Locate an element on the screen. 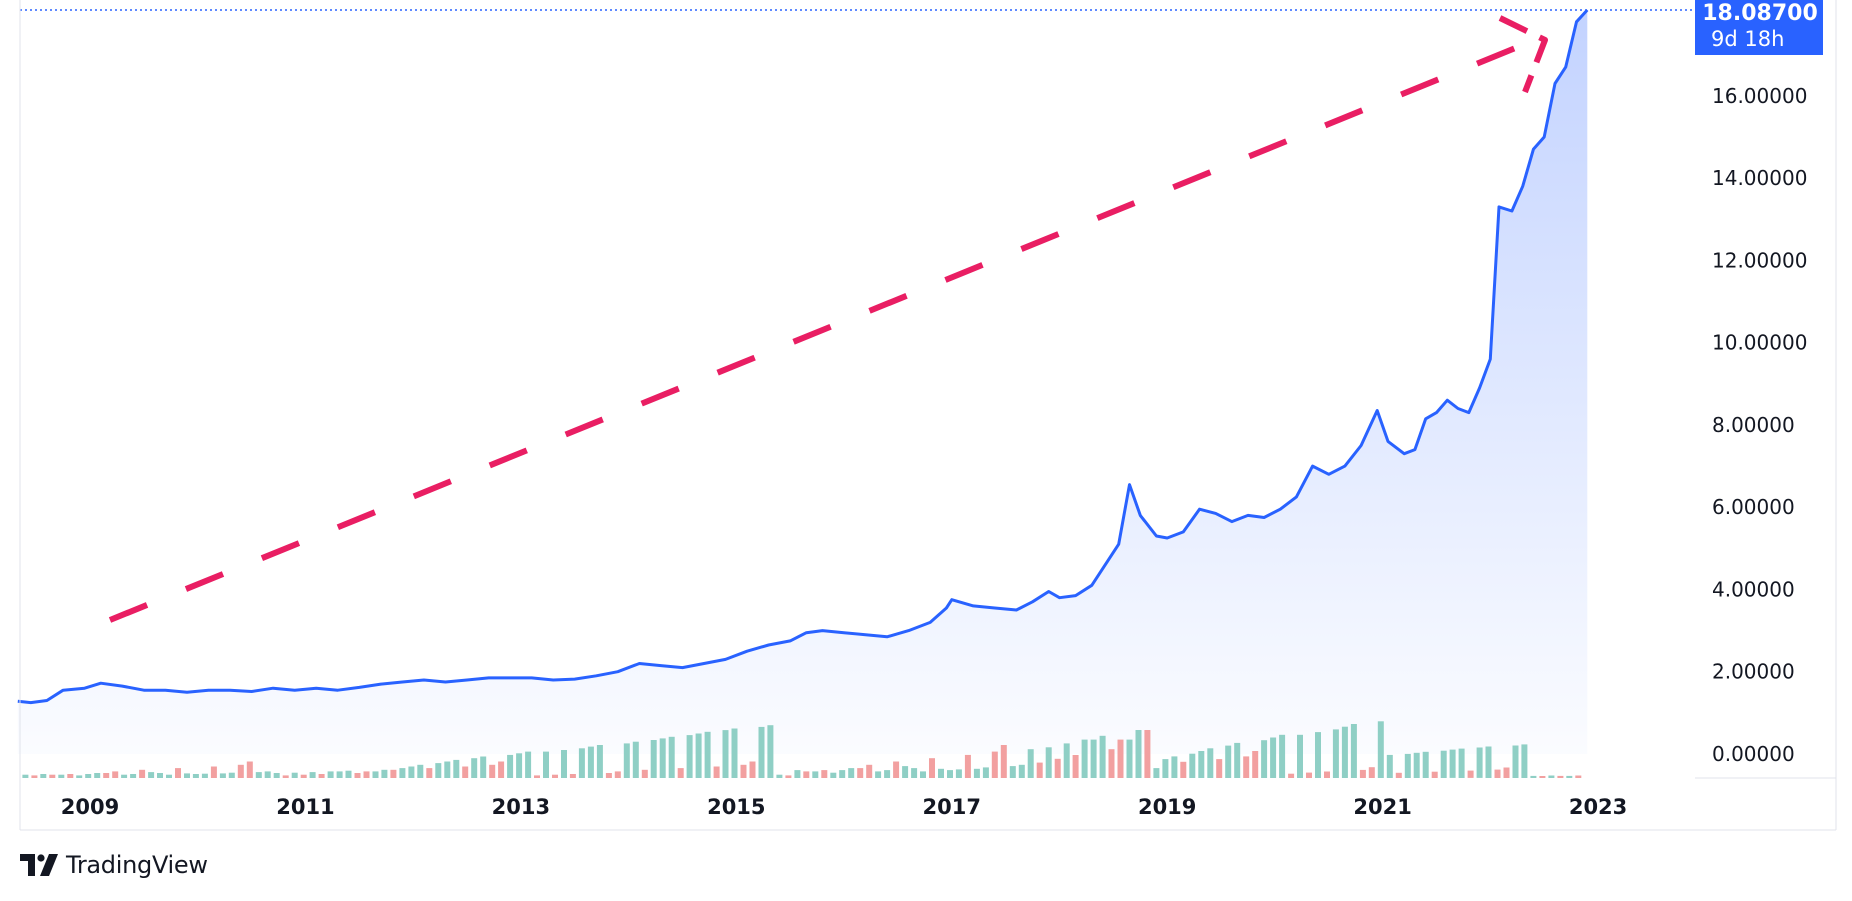 This screenshot has height=901, width=1852. y-tick-label: 6.00000 is located at coordinates (1753, 507).